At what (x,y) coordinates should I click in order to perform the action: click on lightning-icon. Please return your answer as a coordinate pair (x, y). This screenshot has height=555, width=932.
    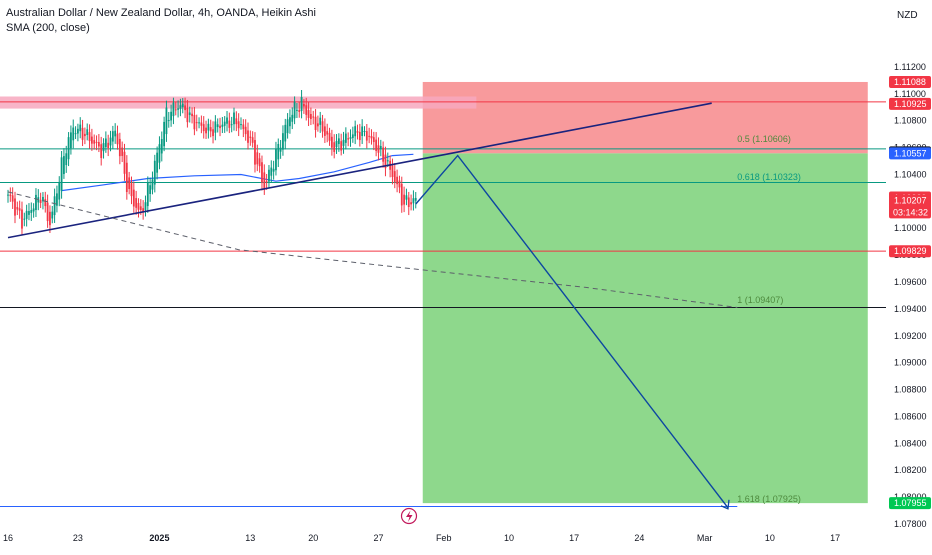
    Looking at the image, I should click on (409, 516).